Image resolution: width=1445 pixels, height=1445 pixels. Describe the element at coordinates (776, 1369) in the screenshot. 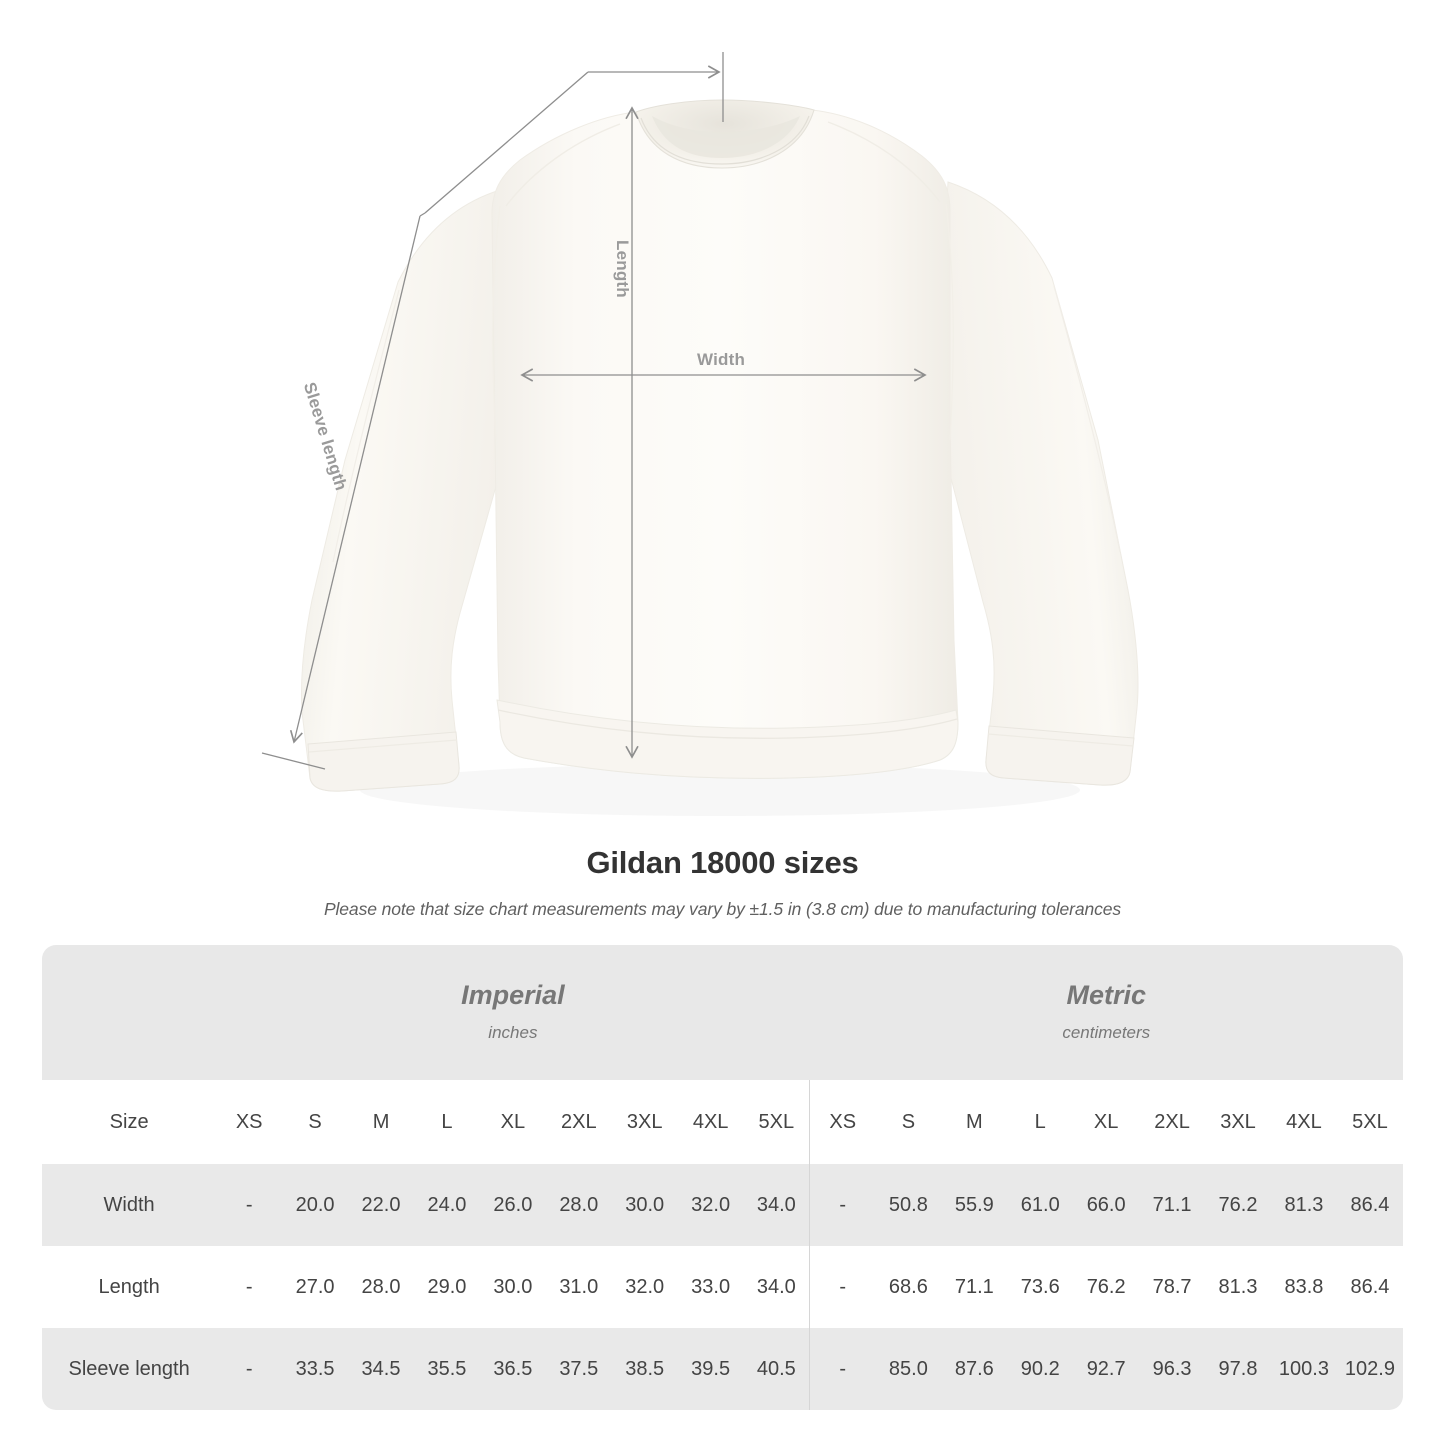

I see `cell-imperial: 40.5` at that location.